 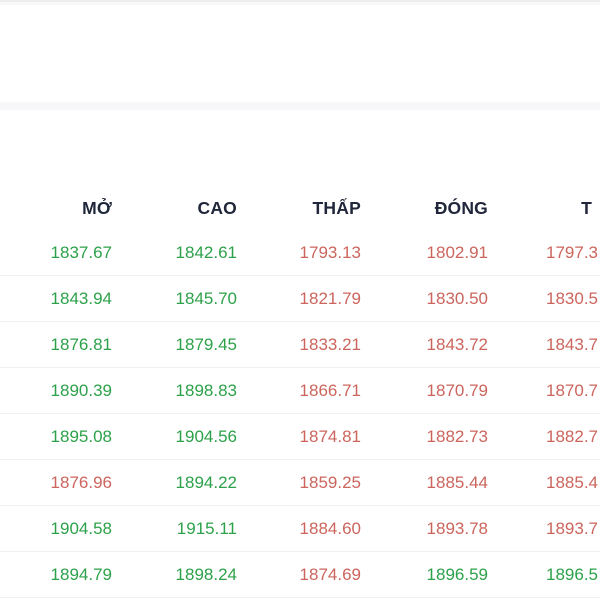 What do you see at coordinates (457, 390) in the screenshot?
I see `price-cell-close: 1870.79` at bounding box center [457, 390].